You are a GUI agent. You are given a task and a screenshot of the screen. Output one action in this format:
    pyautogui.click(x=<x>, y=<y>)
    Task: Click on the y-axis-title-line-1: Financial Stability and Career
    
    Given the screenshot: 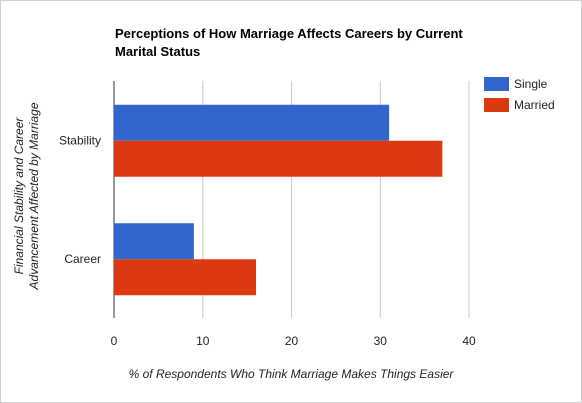 What is the action you would take?
    pyautogui.click(x=19, y=196)
    